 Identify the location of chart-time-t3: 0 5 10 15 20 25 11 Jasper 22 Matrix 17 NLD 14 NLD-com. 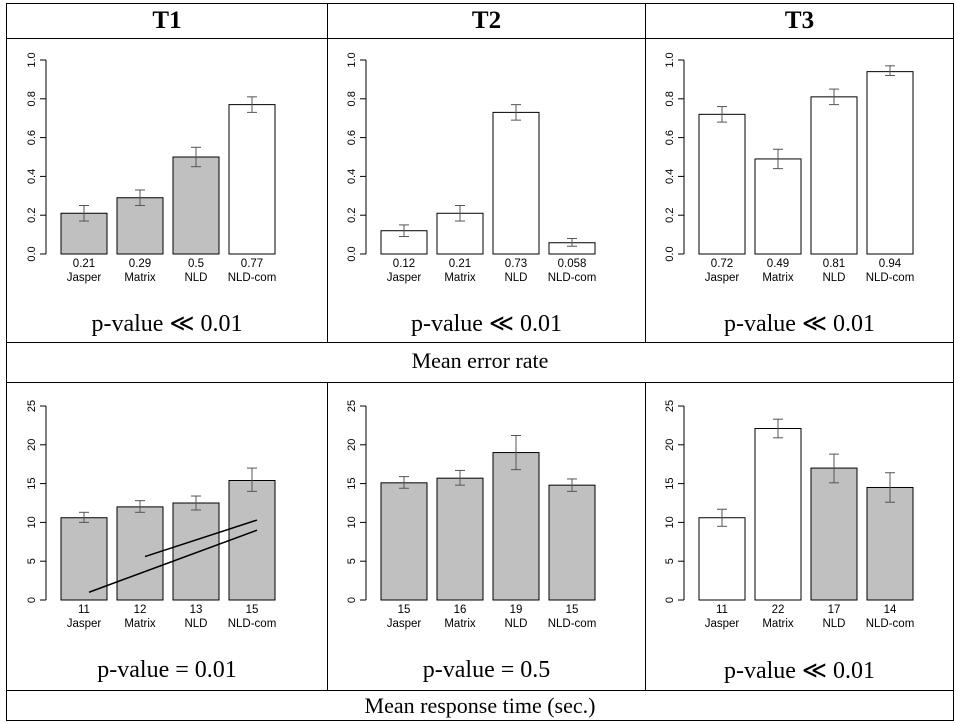
(789, 515).